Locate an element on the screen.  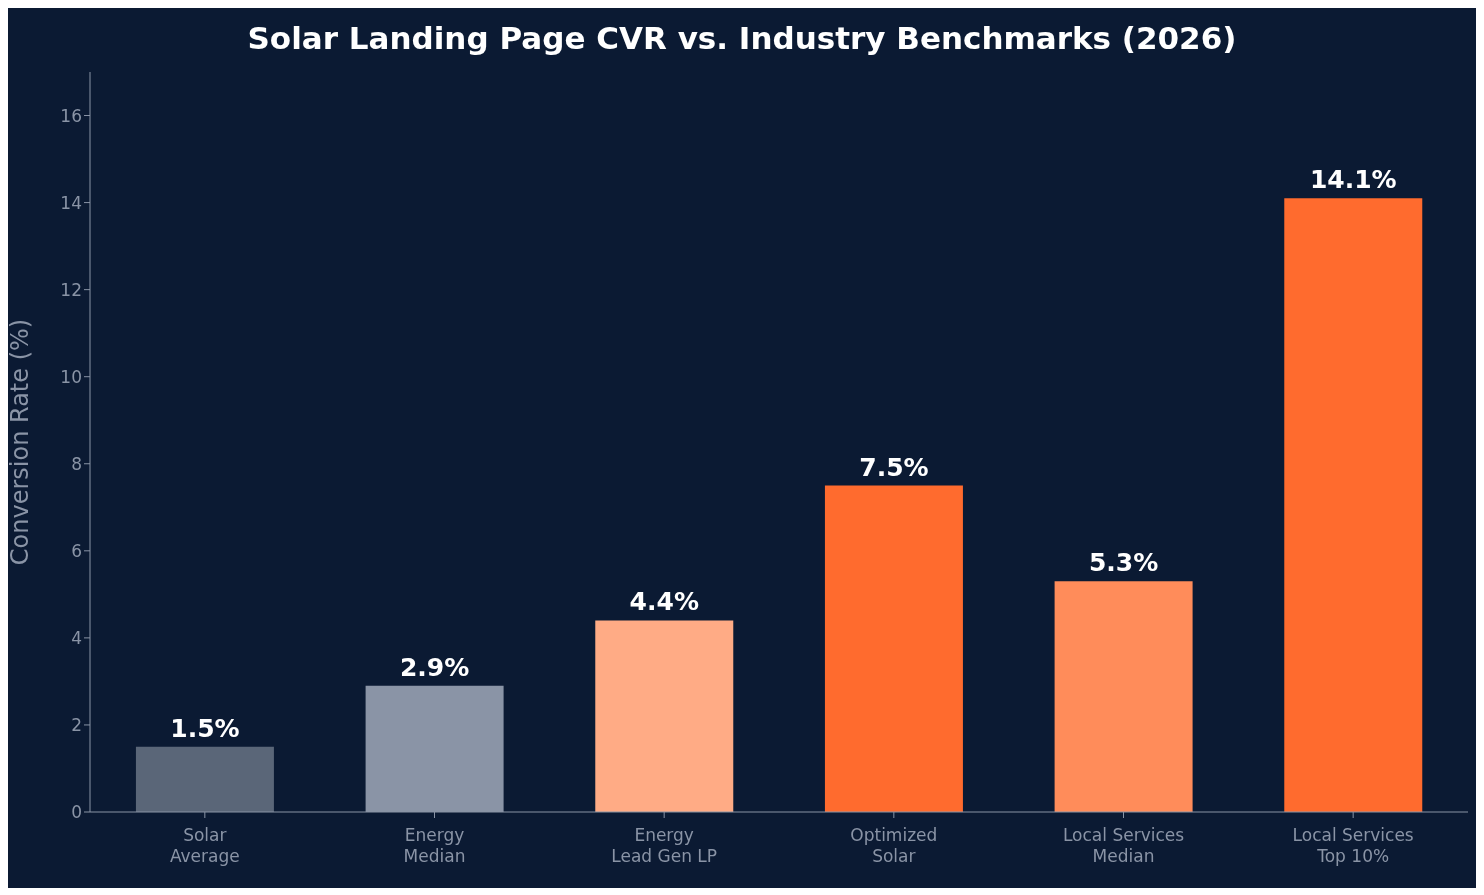
y-tick-label: 6 is located at coordinates (76, 550).